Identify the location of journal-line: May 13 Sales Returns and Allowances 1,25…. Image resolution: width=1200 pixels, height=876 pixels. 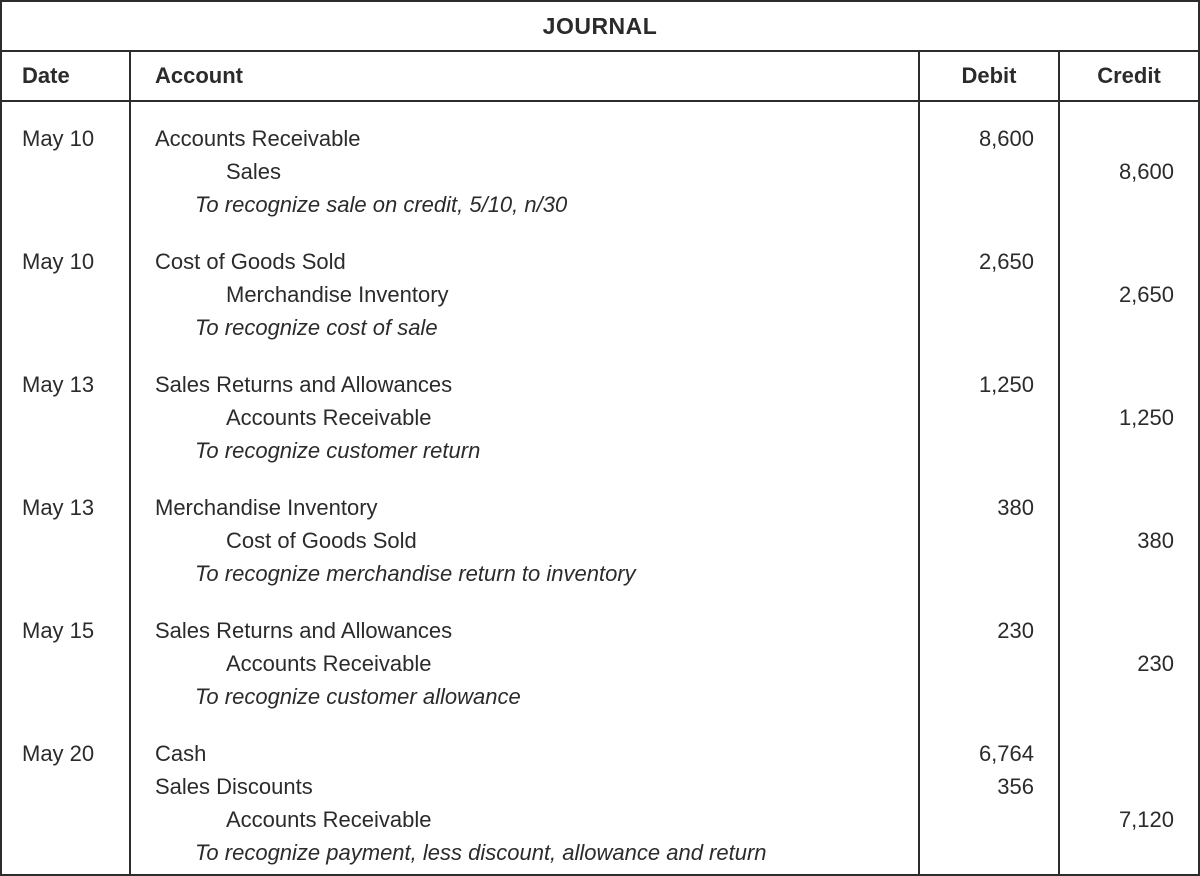
(600, 384).